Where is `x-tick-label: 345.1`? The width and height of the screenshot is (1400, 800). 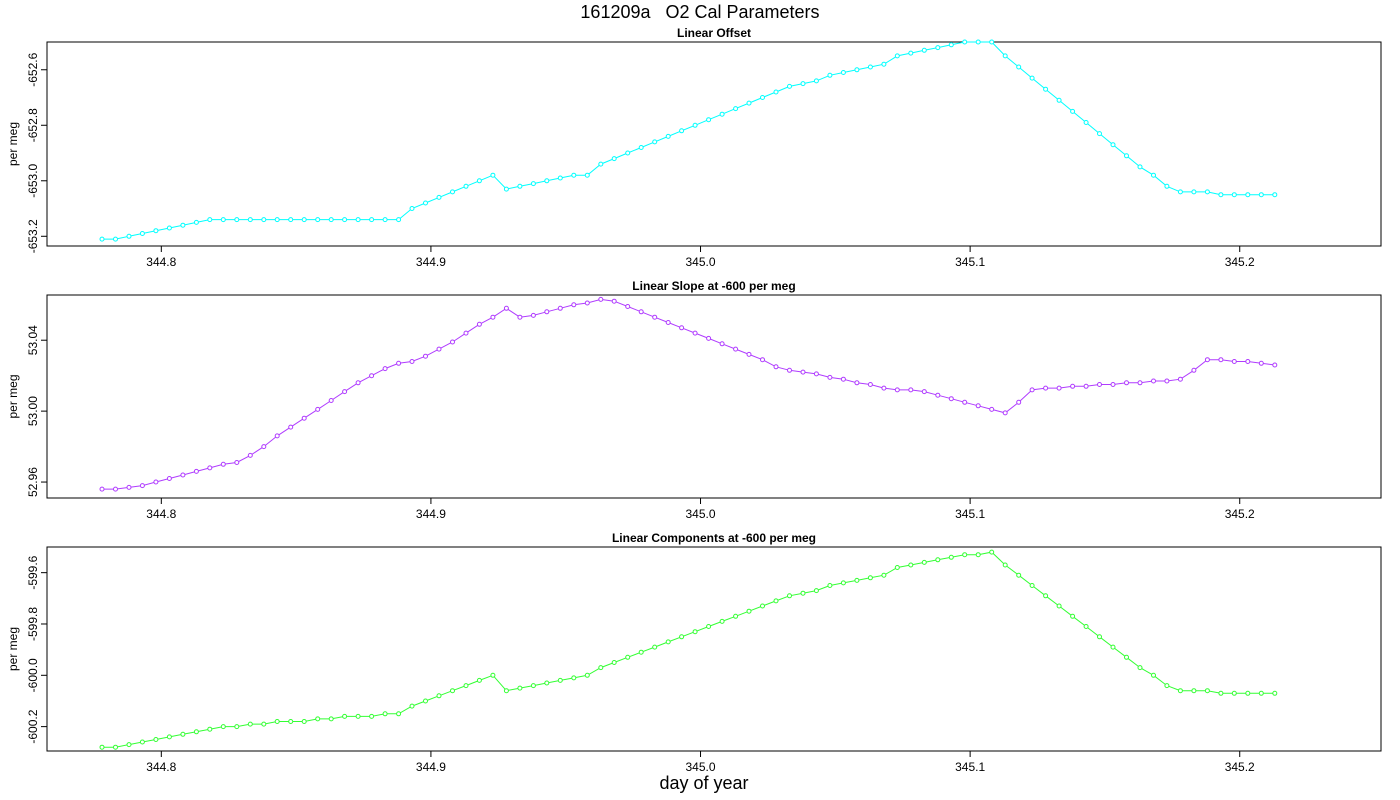 x-tick-label: 345.1 is located at coordinates (970, 767).